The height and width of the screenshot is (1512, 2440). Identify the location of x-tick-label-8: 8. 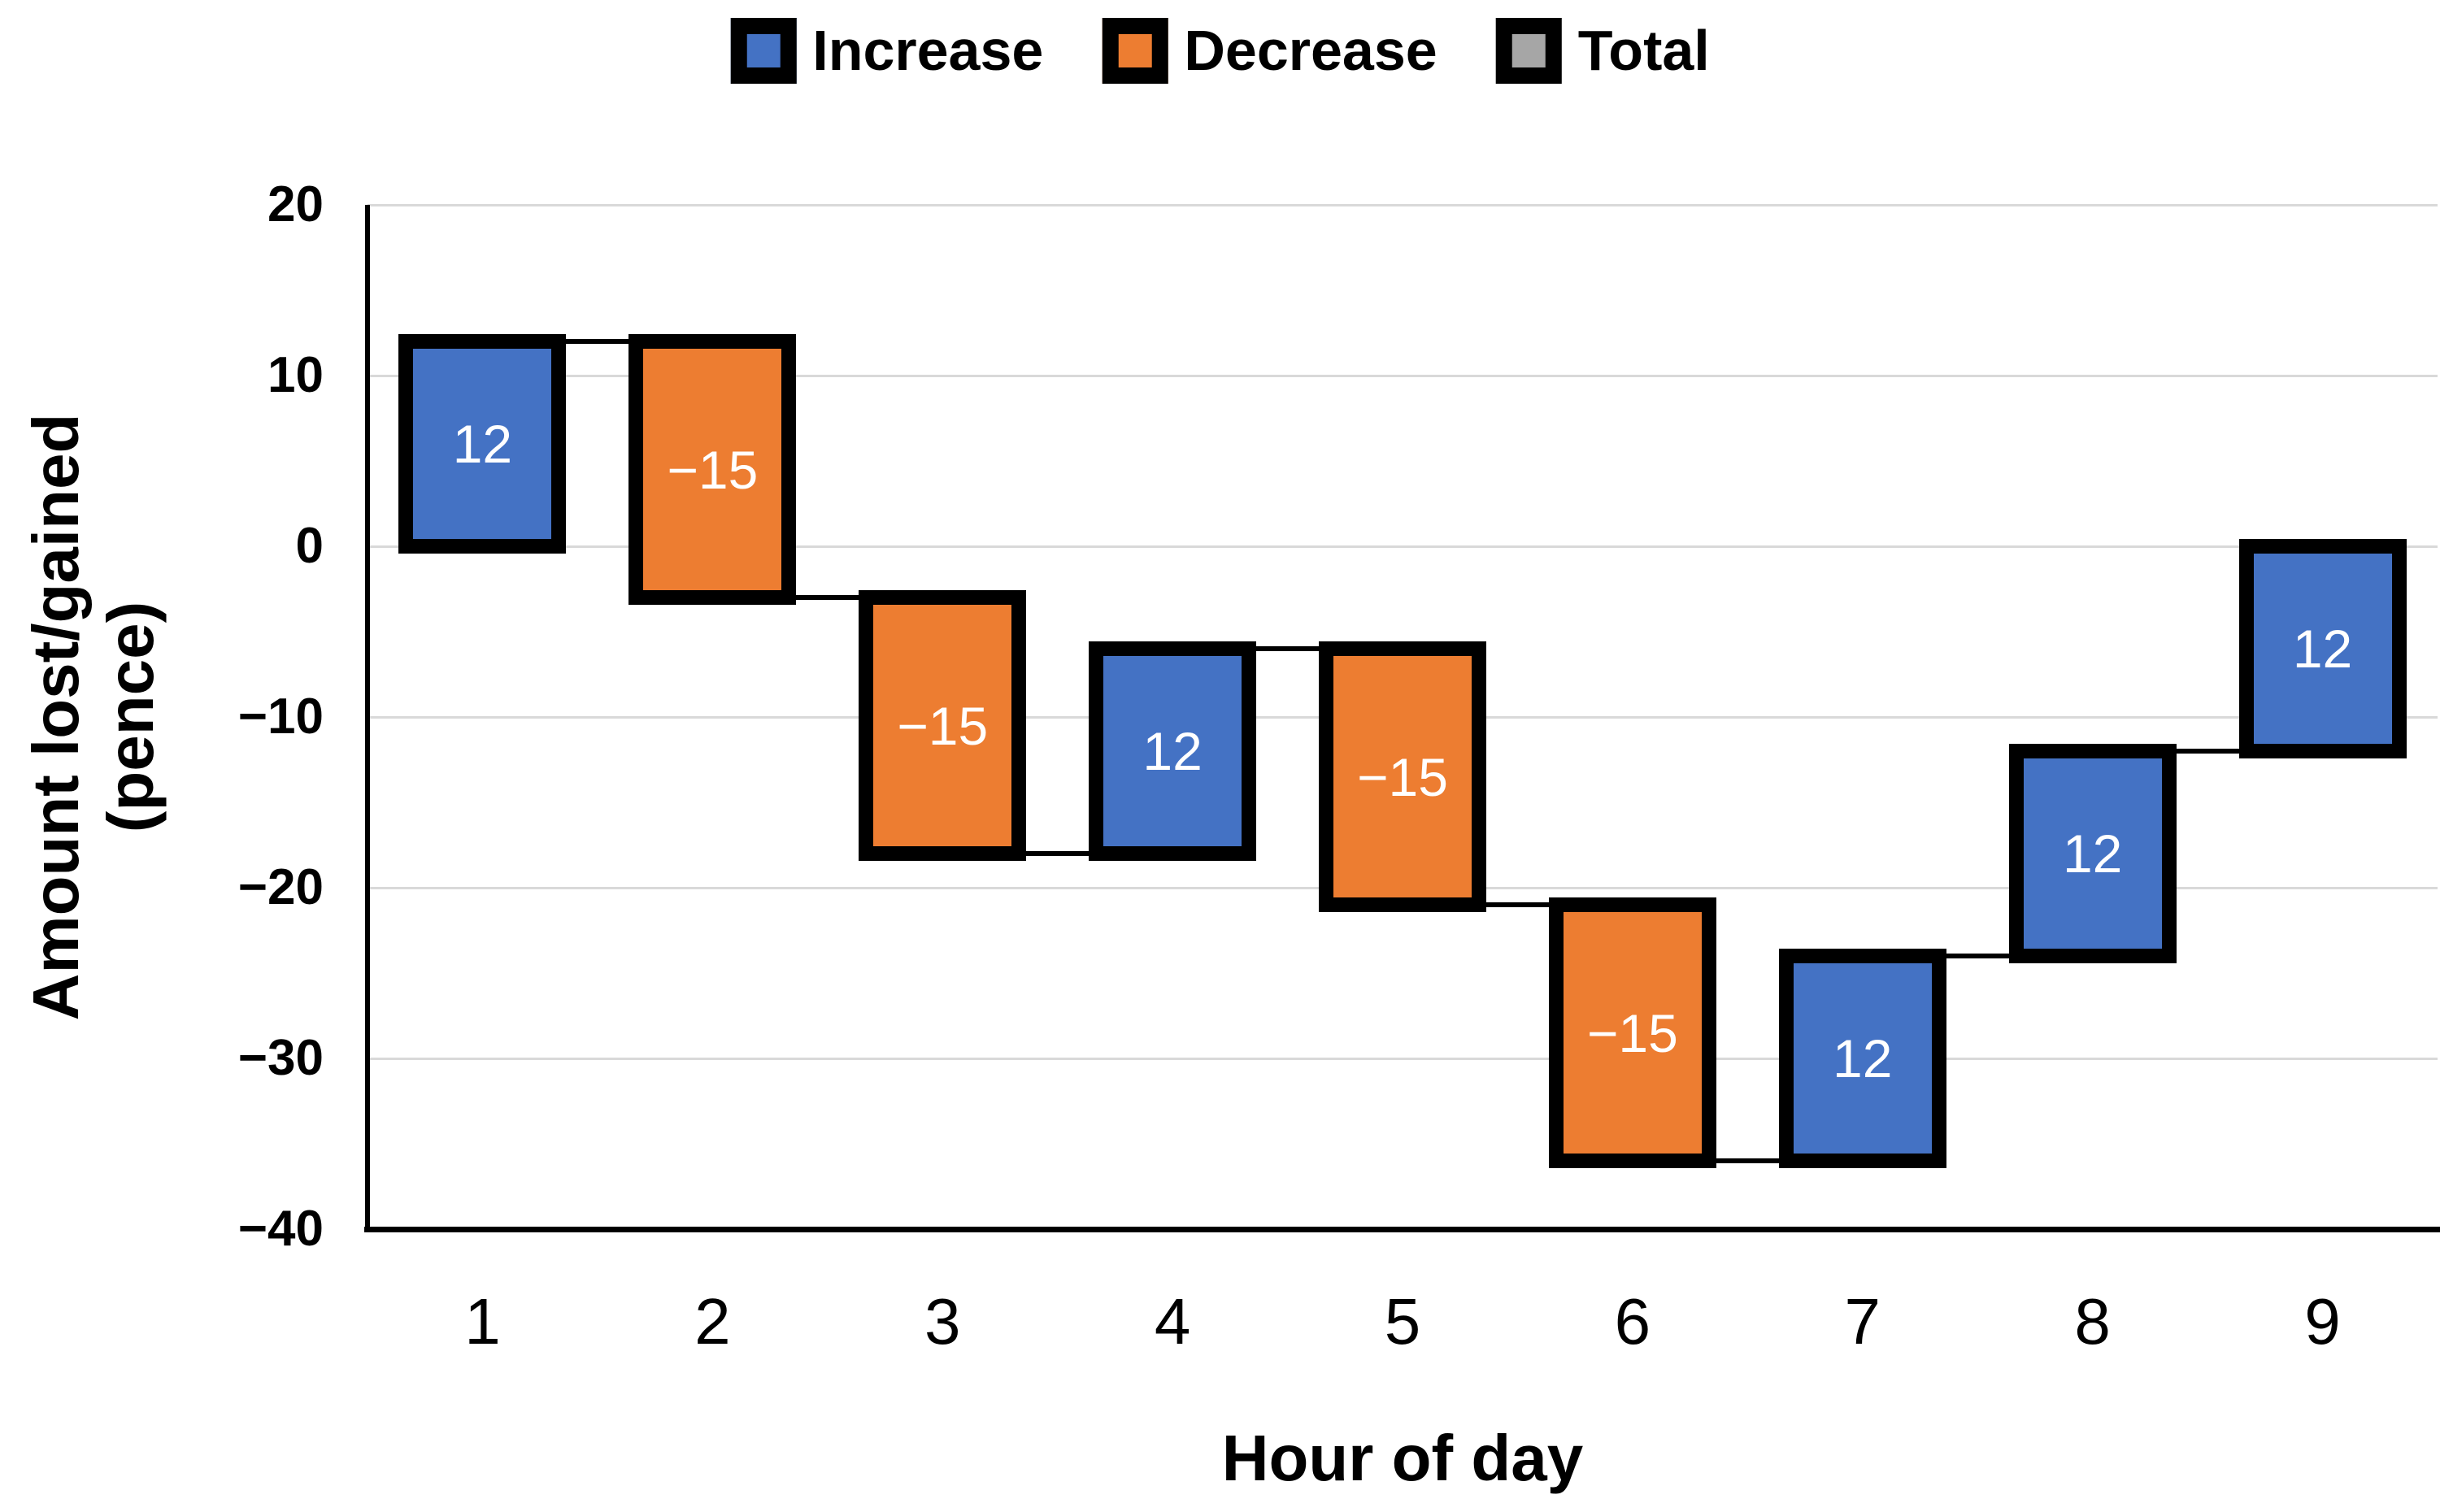
(2092, 1321).